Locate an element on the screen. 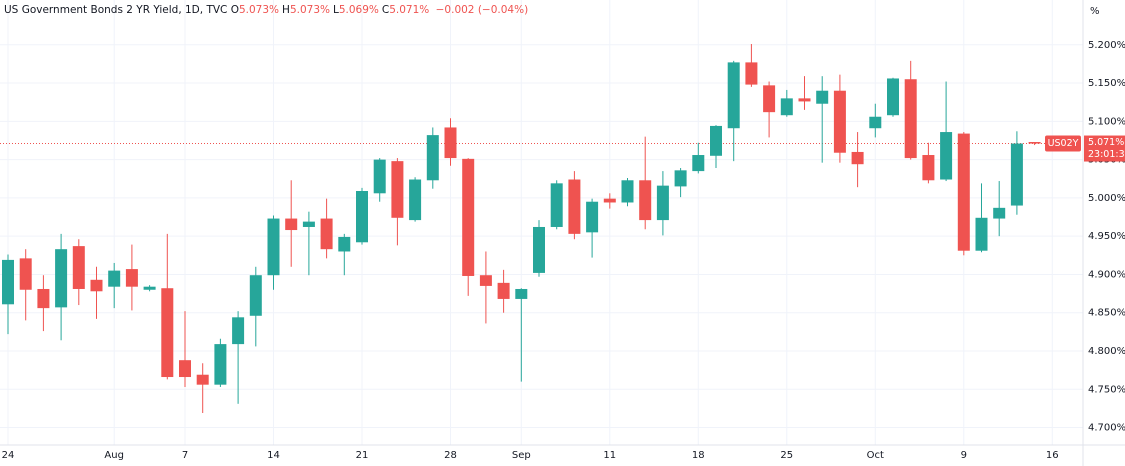  price-badge is located at coordinates (1104, 148).